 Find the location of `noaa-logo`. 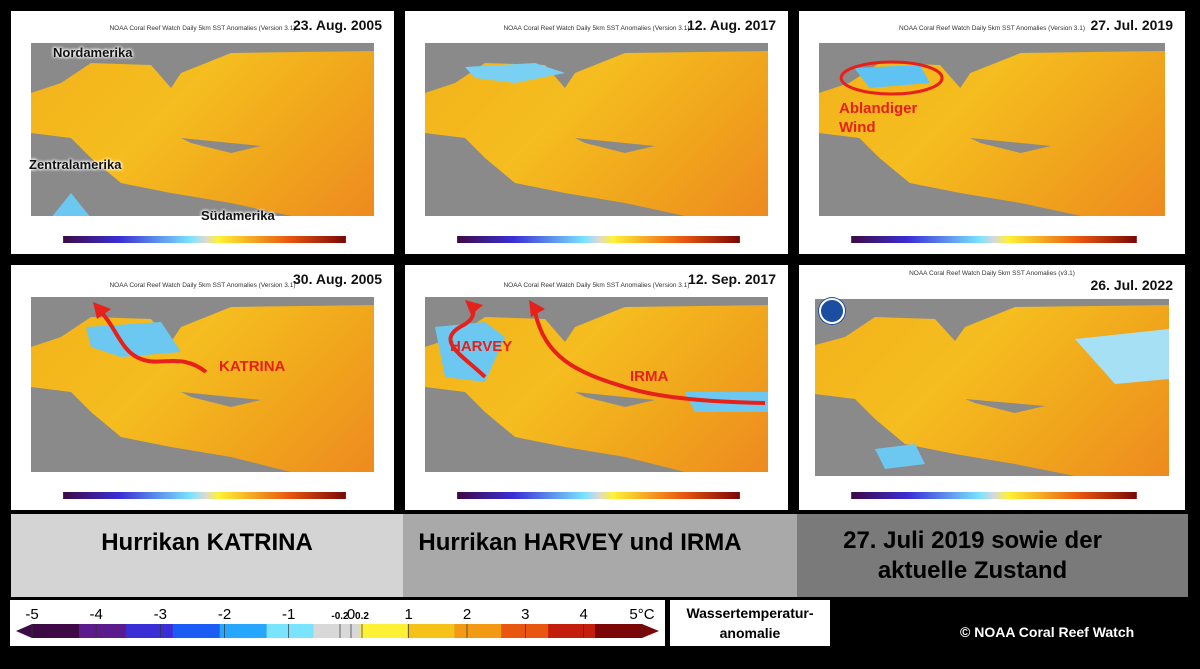

noaa-logo is located at coordinates (832, 311).